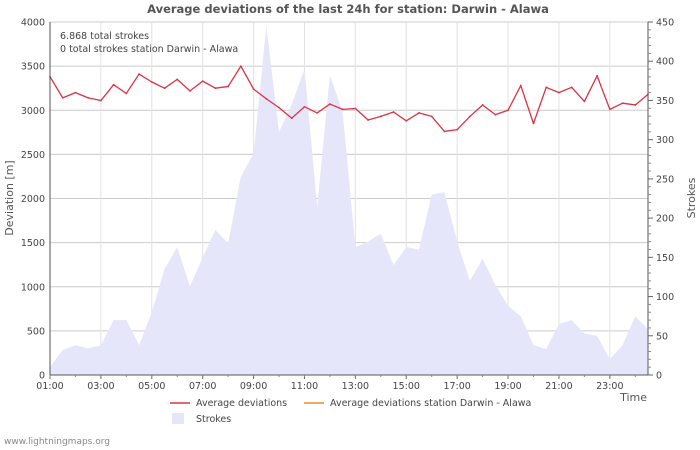 Image resolution: width=700 pixels, height=450 pixels. Describe the element at coordinates (456, 386) in the screenshot. I see `x-tick-label: 17:00` at that location.